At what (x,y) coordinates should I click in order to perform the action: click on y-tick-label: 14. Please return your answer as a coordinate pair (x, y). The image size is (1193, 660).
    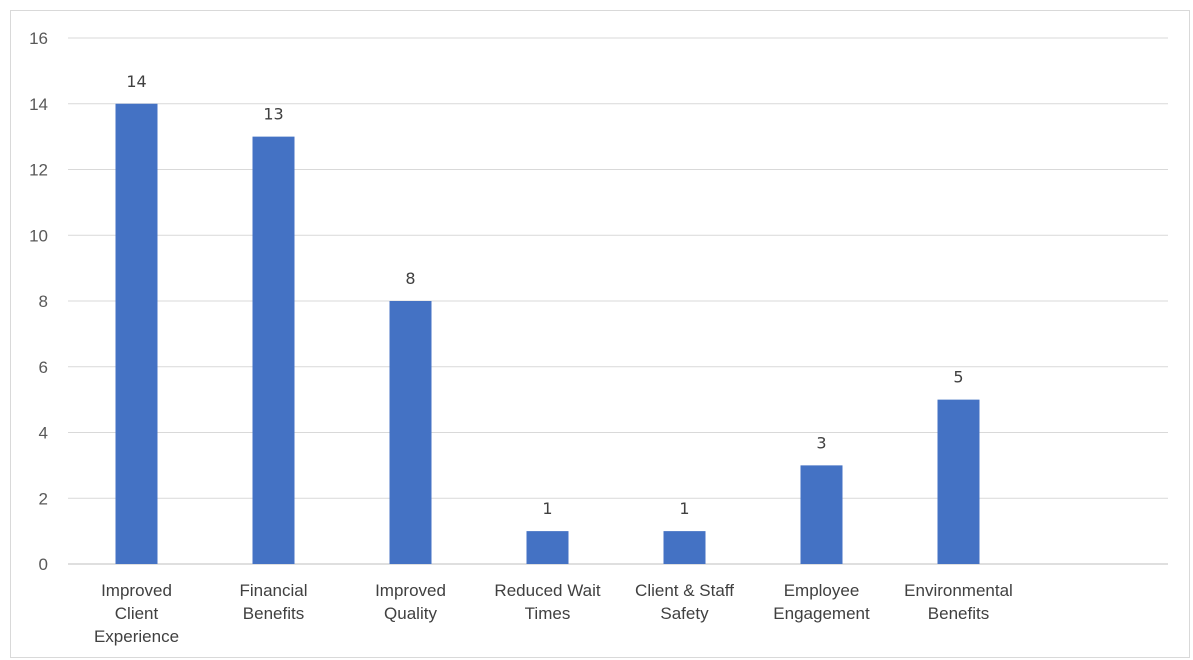
    Looking at the image, I should click on (38, 104).